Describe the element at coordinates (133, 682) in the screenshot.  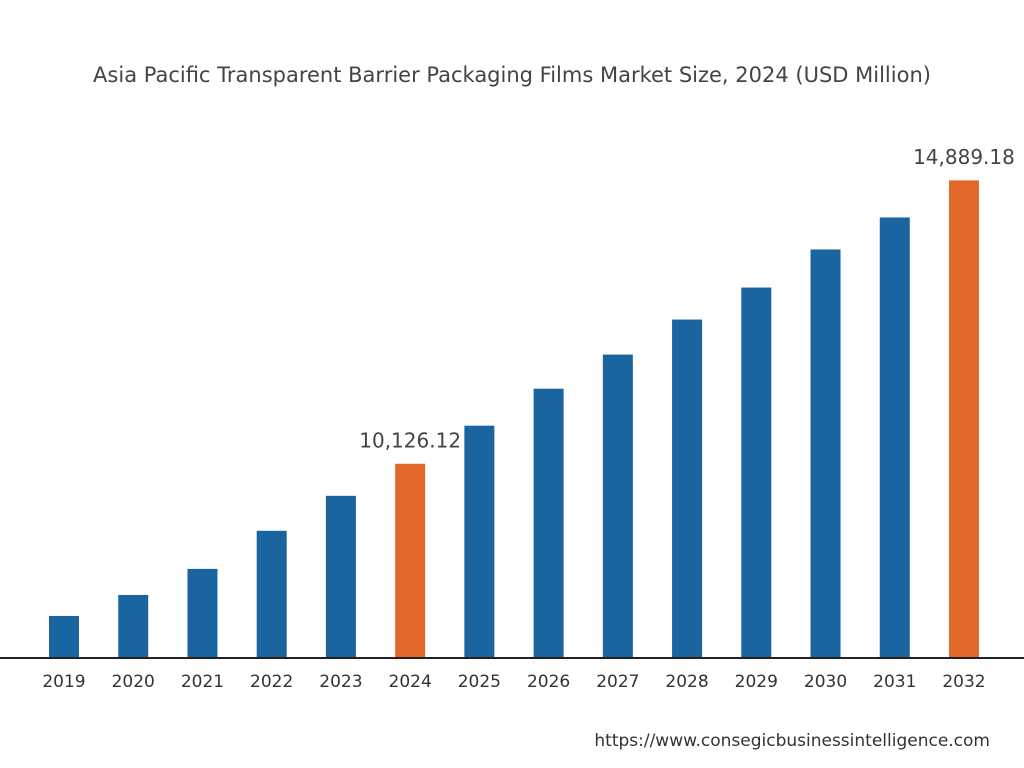
I see `x-tick-label: 2020` at that location.